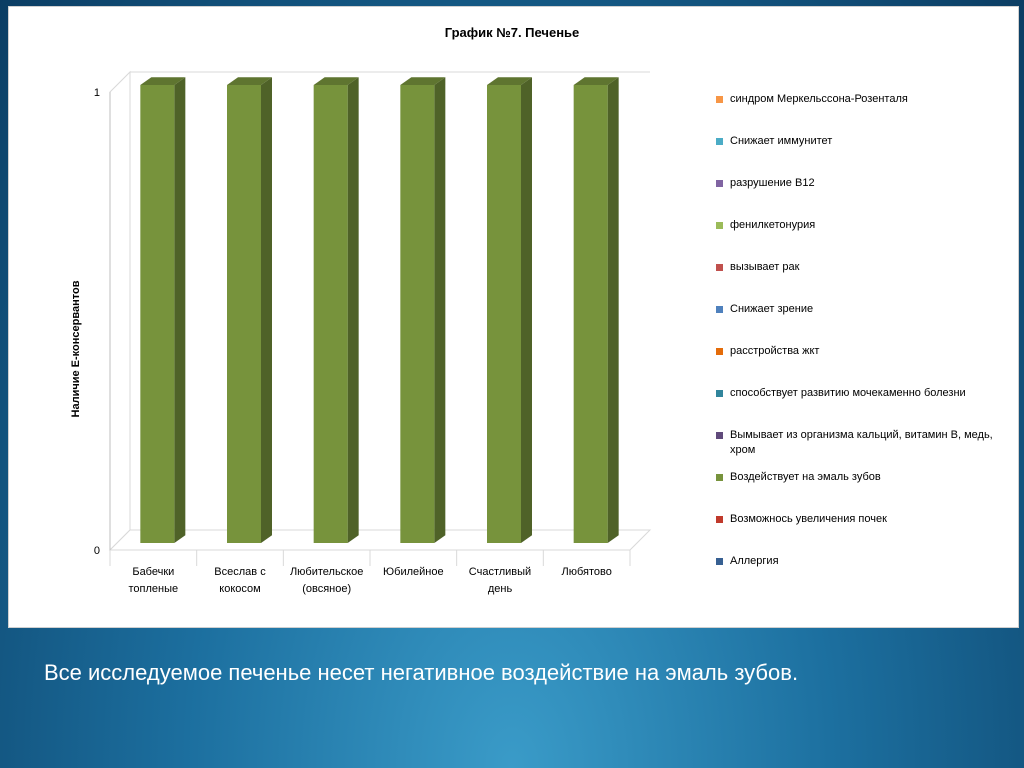  What do you see at coordinates (866, 155) in the screenshot?
I see `legend-item: Снижает иммунитет` at bounding box center [866, 155].